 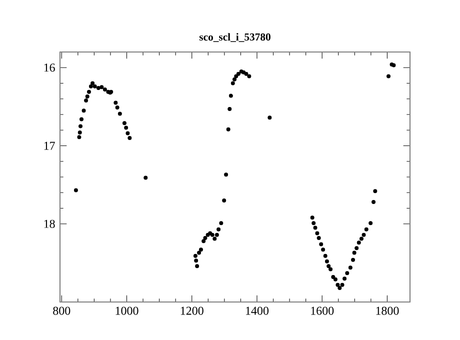 What do you see at coordinates (322, 310) in the screenshot?
I see `x-tick-label: 1600` at bounding box center [322, 310].